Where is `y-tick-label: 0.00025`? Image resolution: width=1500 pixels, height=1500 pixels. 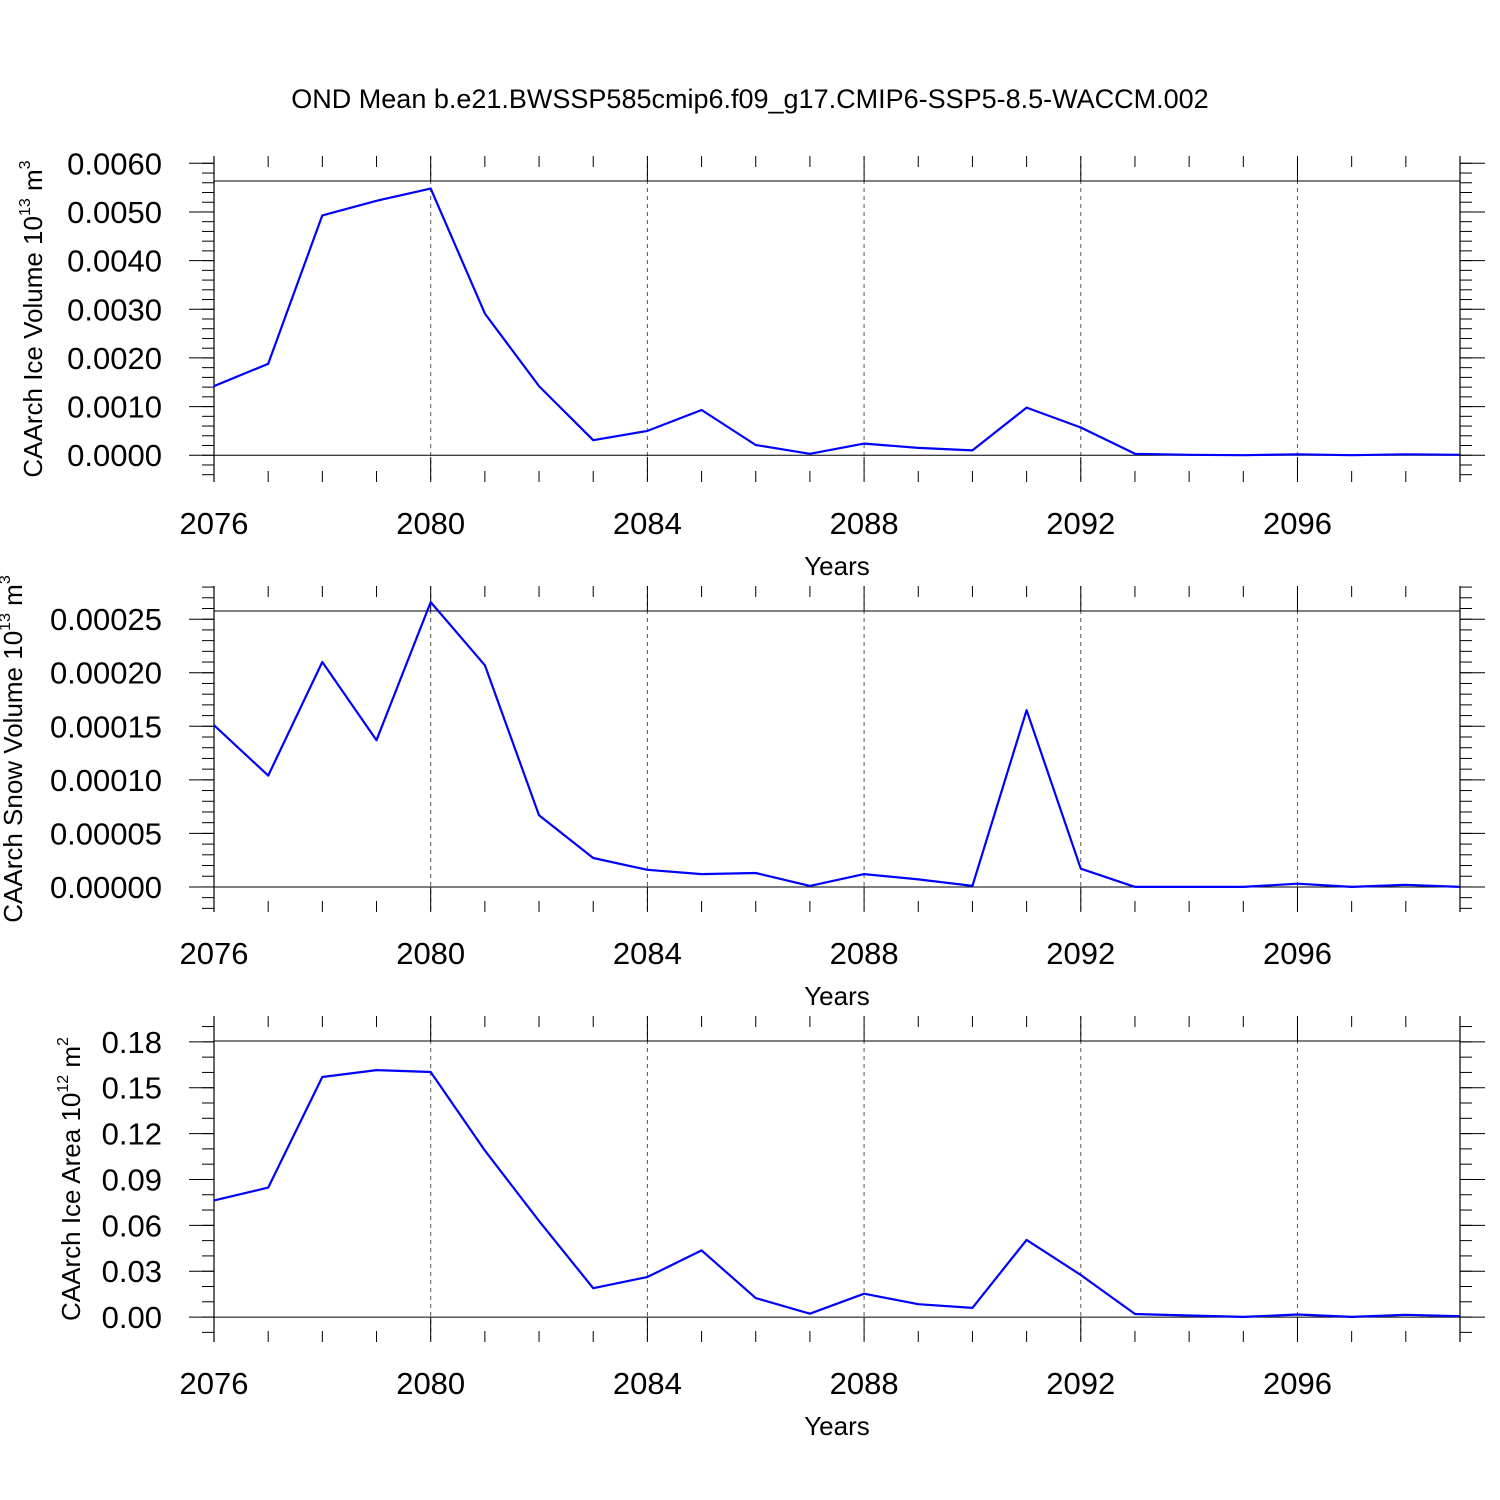
y-tick-label: 0.00025 is located at coordinates (106, 619).